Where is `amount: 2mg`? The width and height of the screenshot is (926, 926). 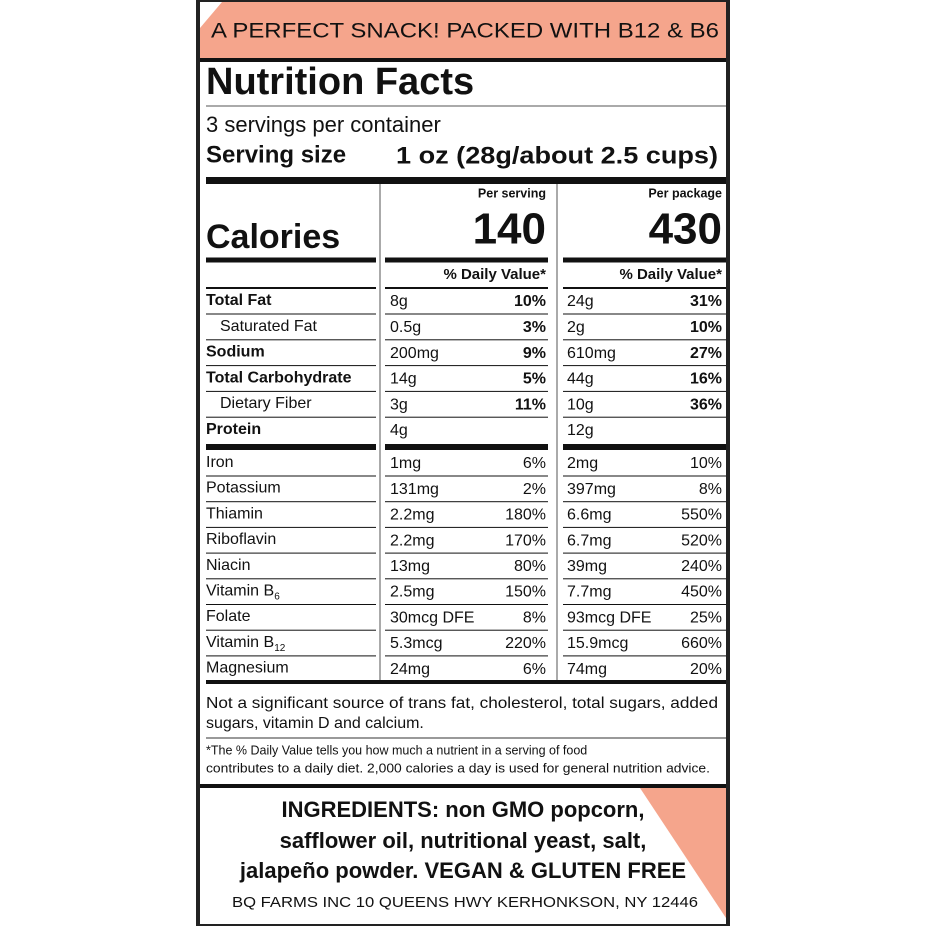
amount: 2mg is located at coordinates (582, 463).